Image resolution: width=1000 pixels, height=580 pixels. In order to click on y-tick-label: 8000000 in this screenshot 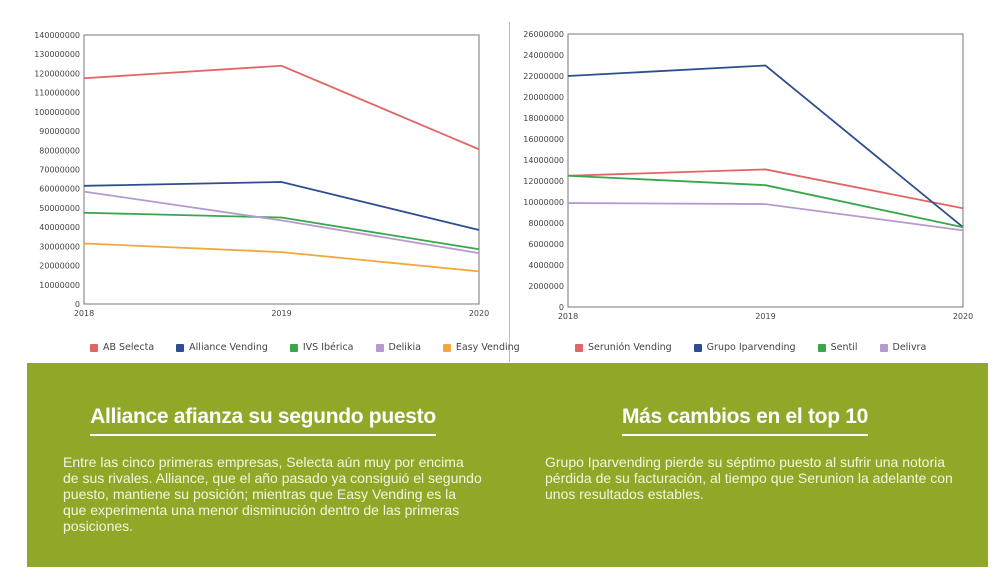, I will do `click(546, 223)`.